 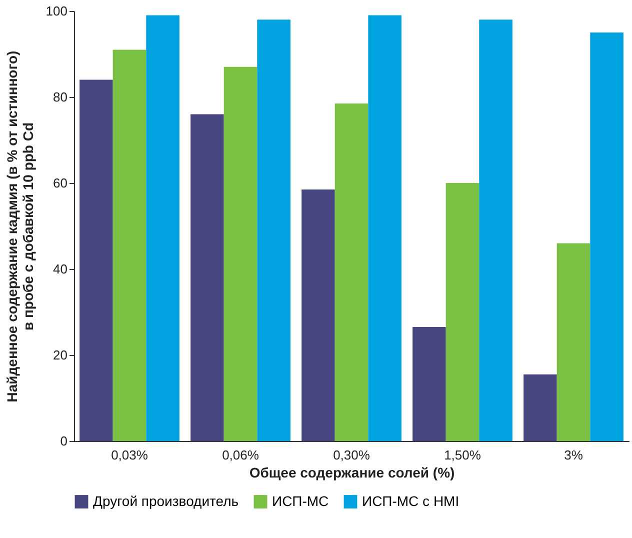 I want to click on legend-label: ИСП-МС с HMI, so click(x=411, y=500).